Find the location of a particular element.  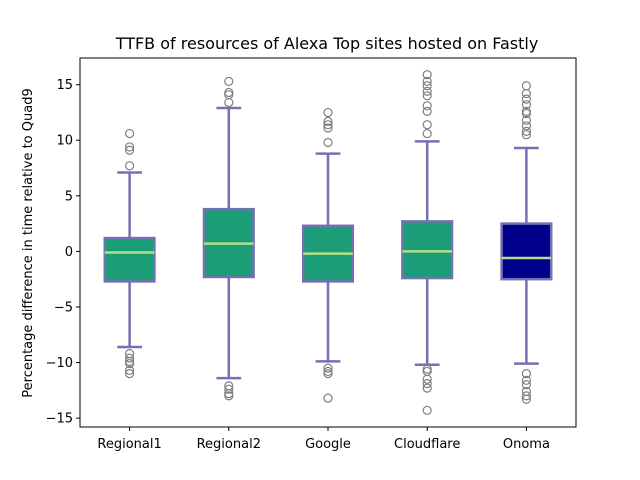

x-axis: Regional1 Regional2 Google Cloudflare Onoma is located at coordinates (323, 439).